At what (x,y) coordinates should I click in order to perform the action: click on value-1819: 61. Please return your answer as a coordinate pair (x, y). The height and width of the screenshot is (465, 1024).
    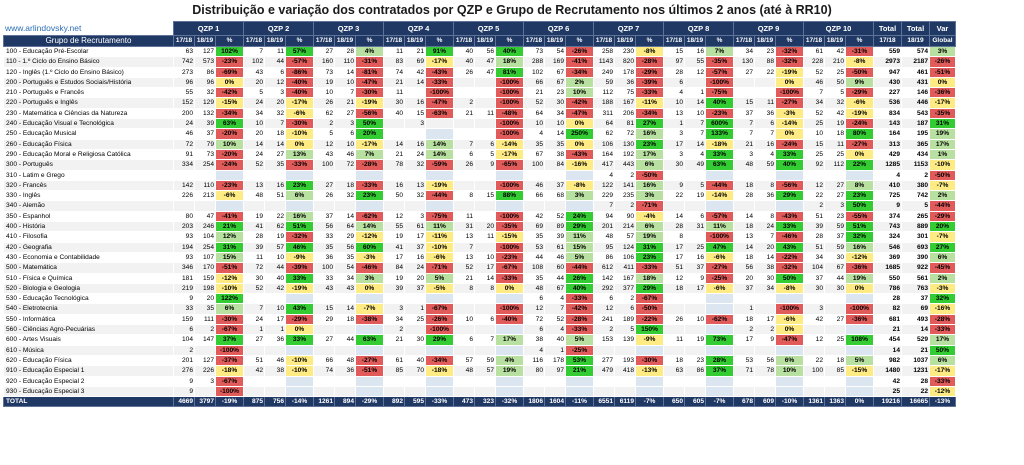
    Looking at the image, I should click on (555, 247).